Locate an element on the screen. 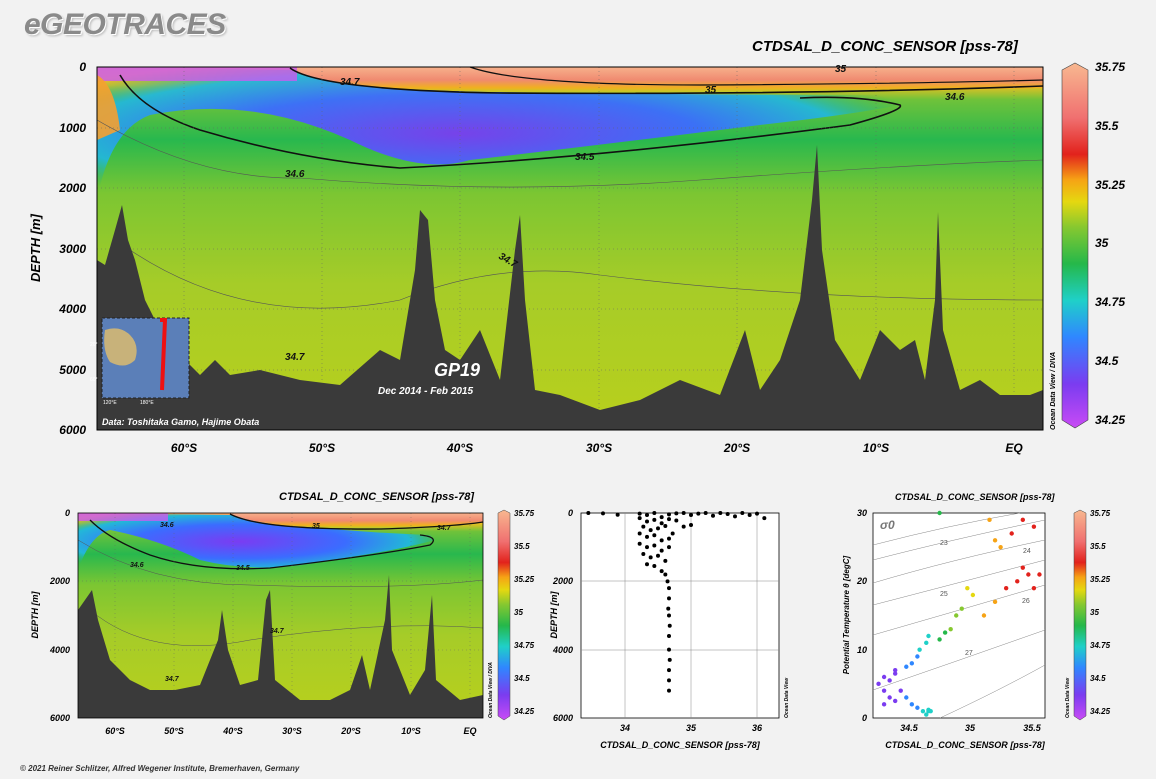 The image size is (1156, 779). cruise-dates: Dec 2014 - Feb 2015 is located at coordinates (425, 391).